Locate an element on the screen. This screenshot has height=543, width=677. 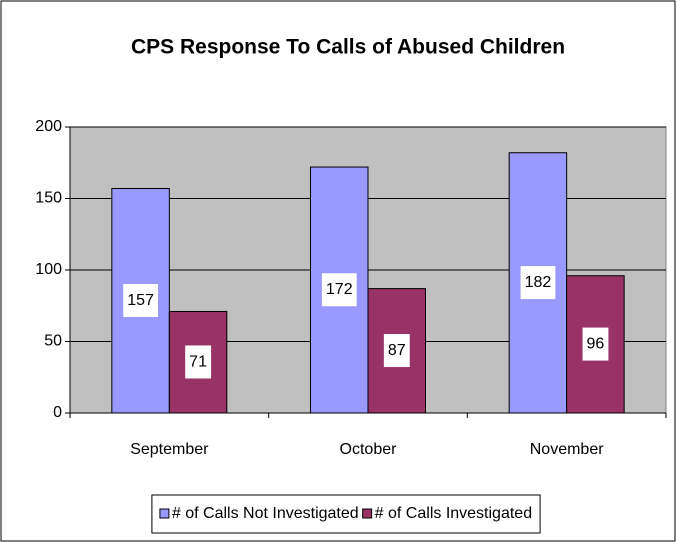
x-tick-label: September is located at coordinates (169, 449).